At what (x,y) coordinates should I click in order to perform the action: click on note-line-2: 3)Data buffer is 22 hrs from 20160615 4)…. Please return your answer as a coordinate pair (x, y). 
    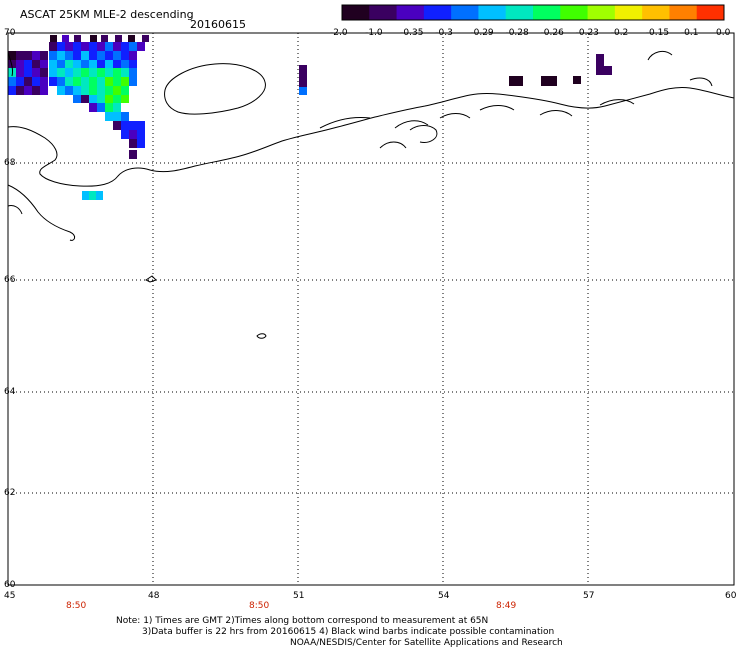
    Looking at the image, I should click on (348, 632).